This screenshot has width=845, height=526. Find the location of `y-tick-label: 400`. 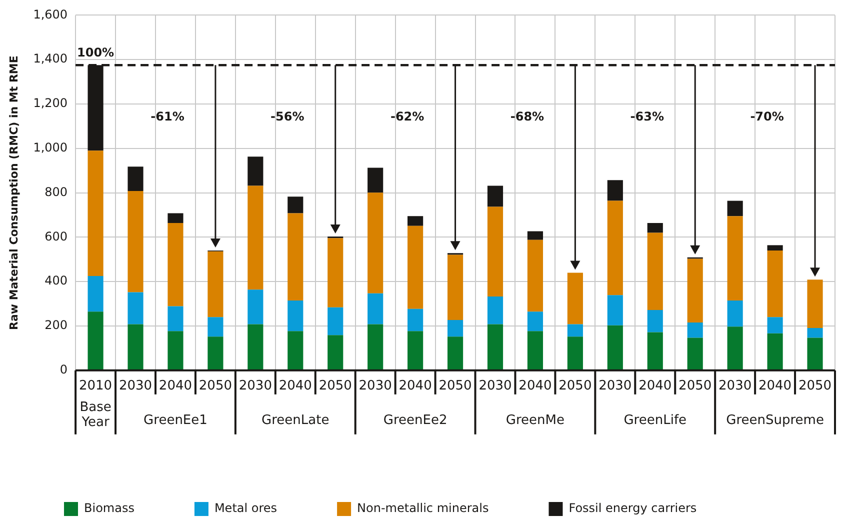

y-tick-label: 400 is located at coordinates (56, 281).